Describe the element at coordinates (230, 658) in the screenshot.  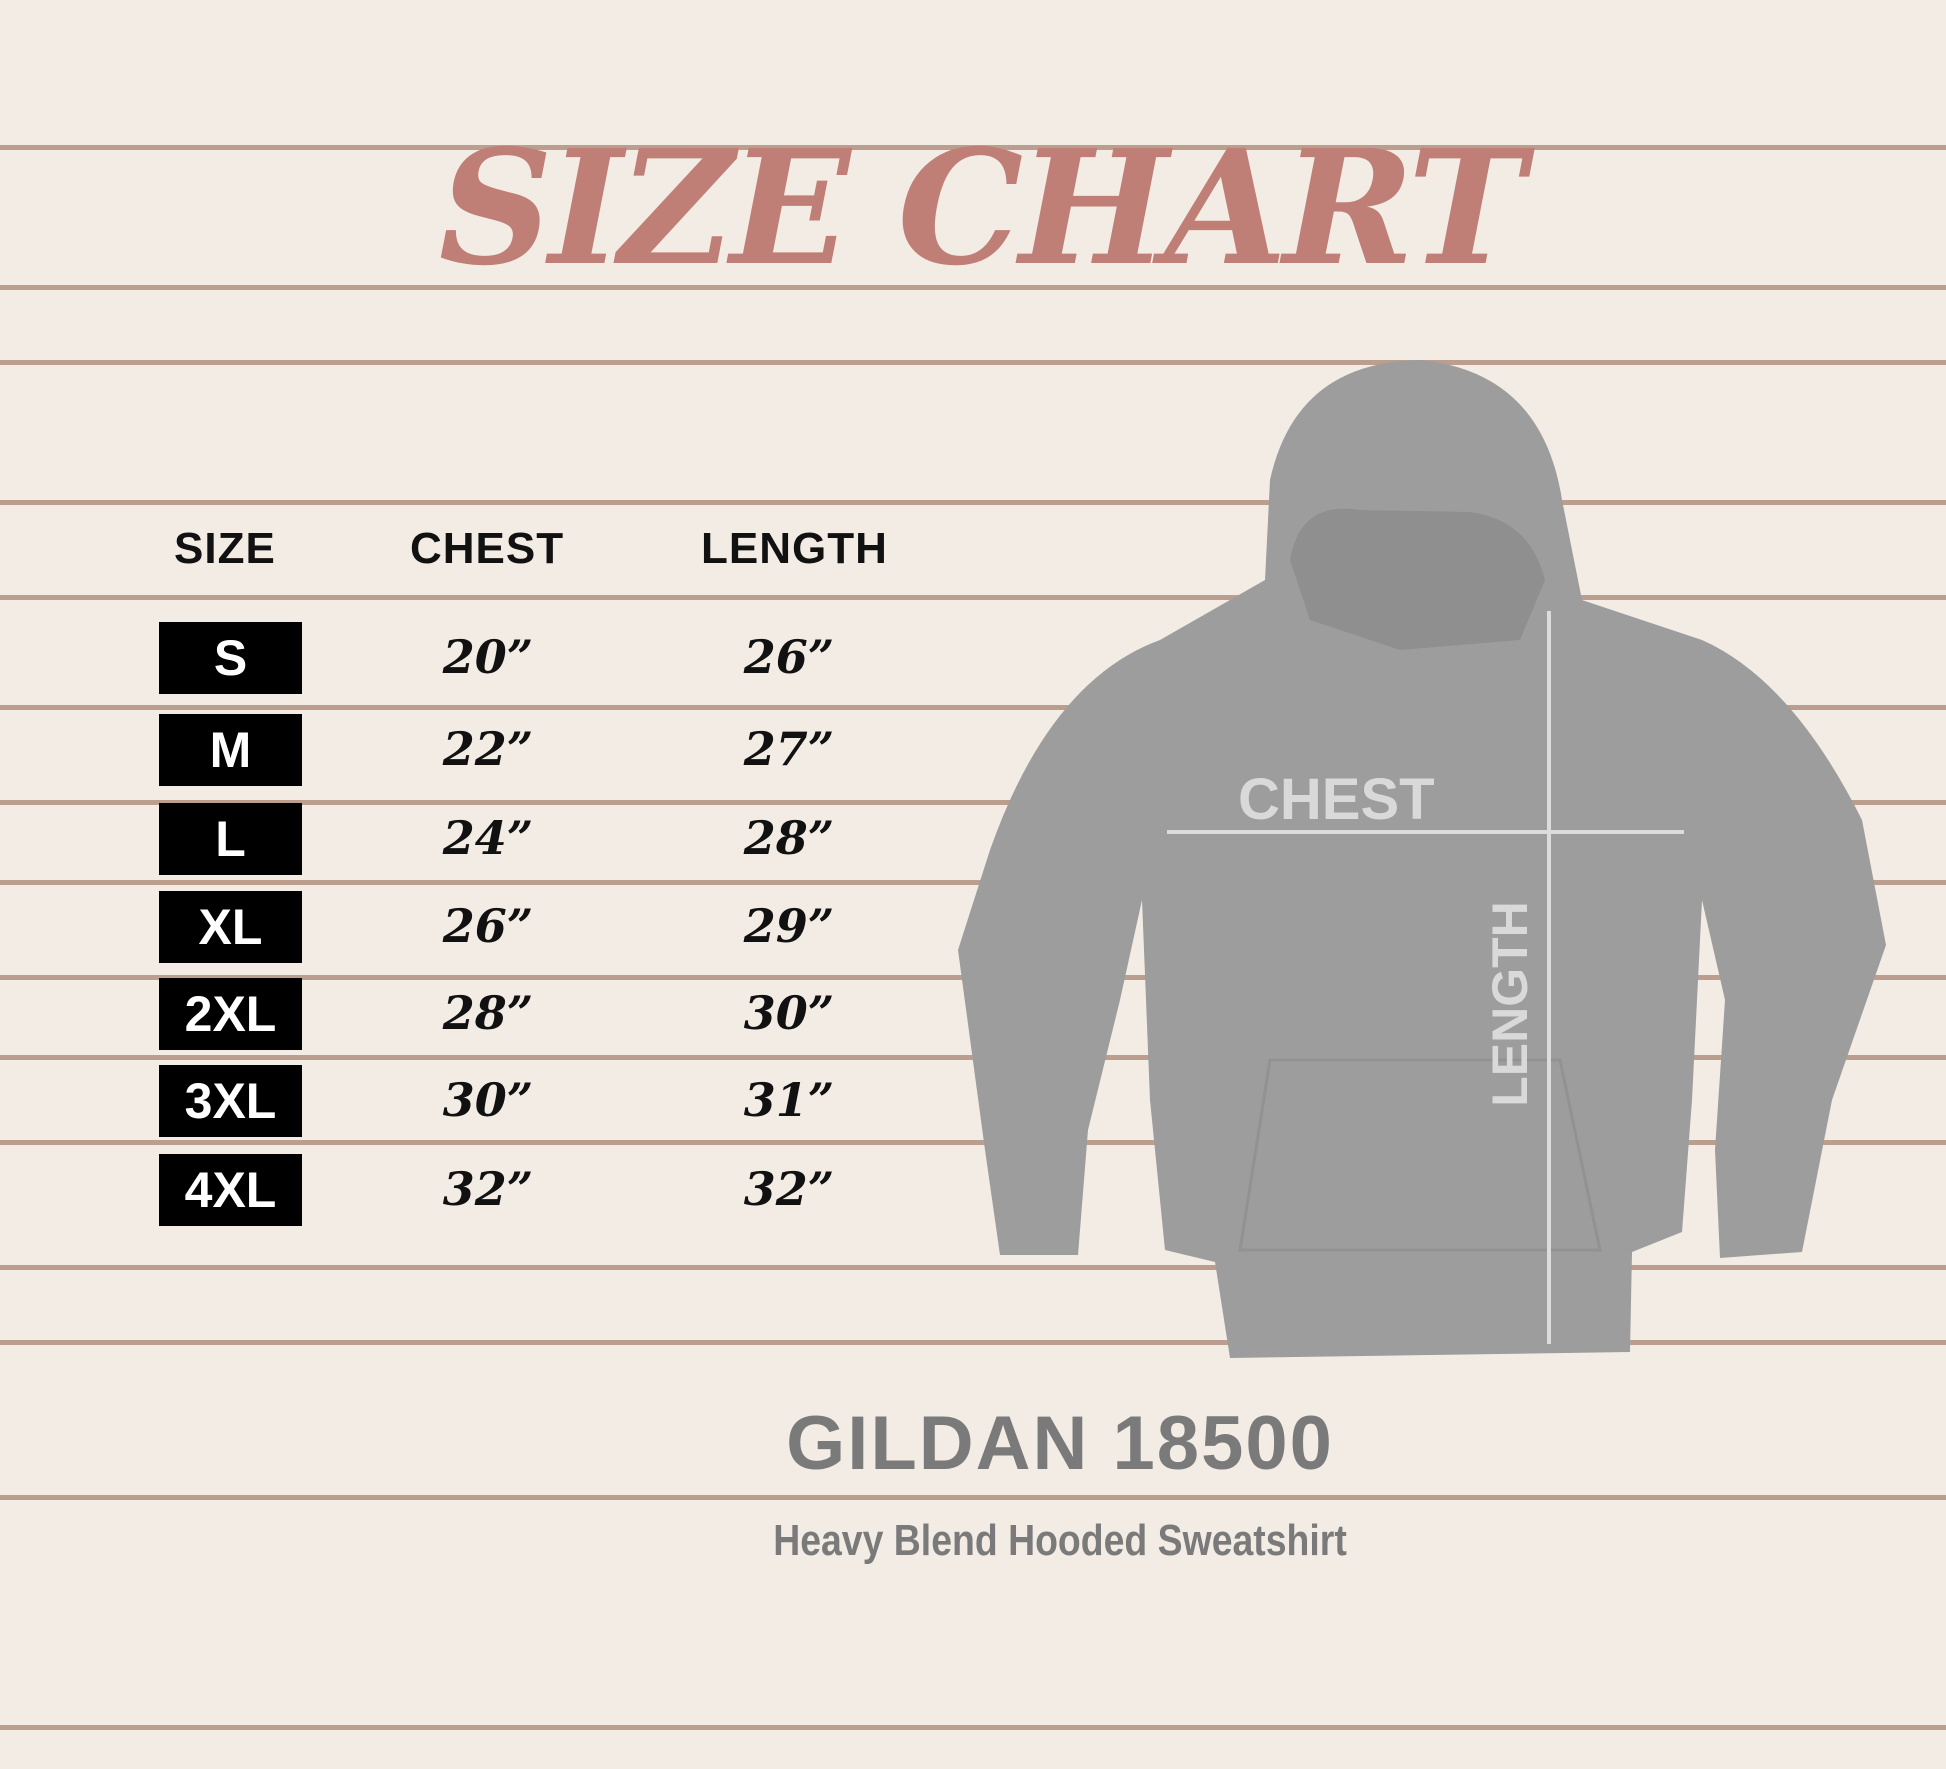
I see `size-label: S` at that location.